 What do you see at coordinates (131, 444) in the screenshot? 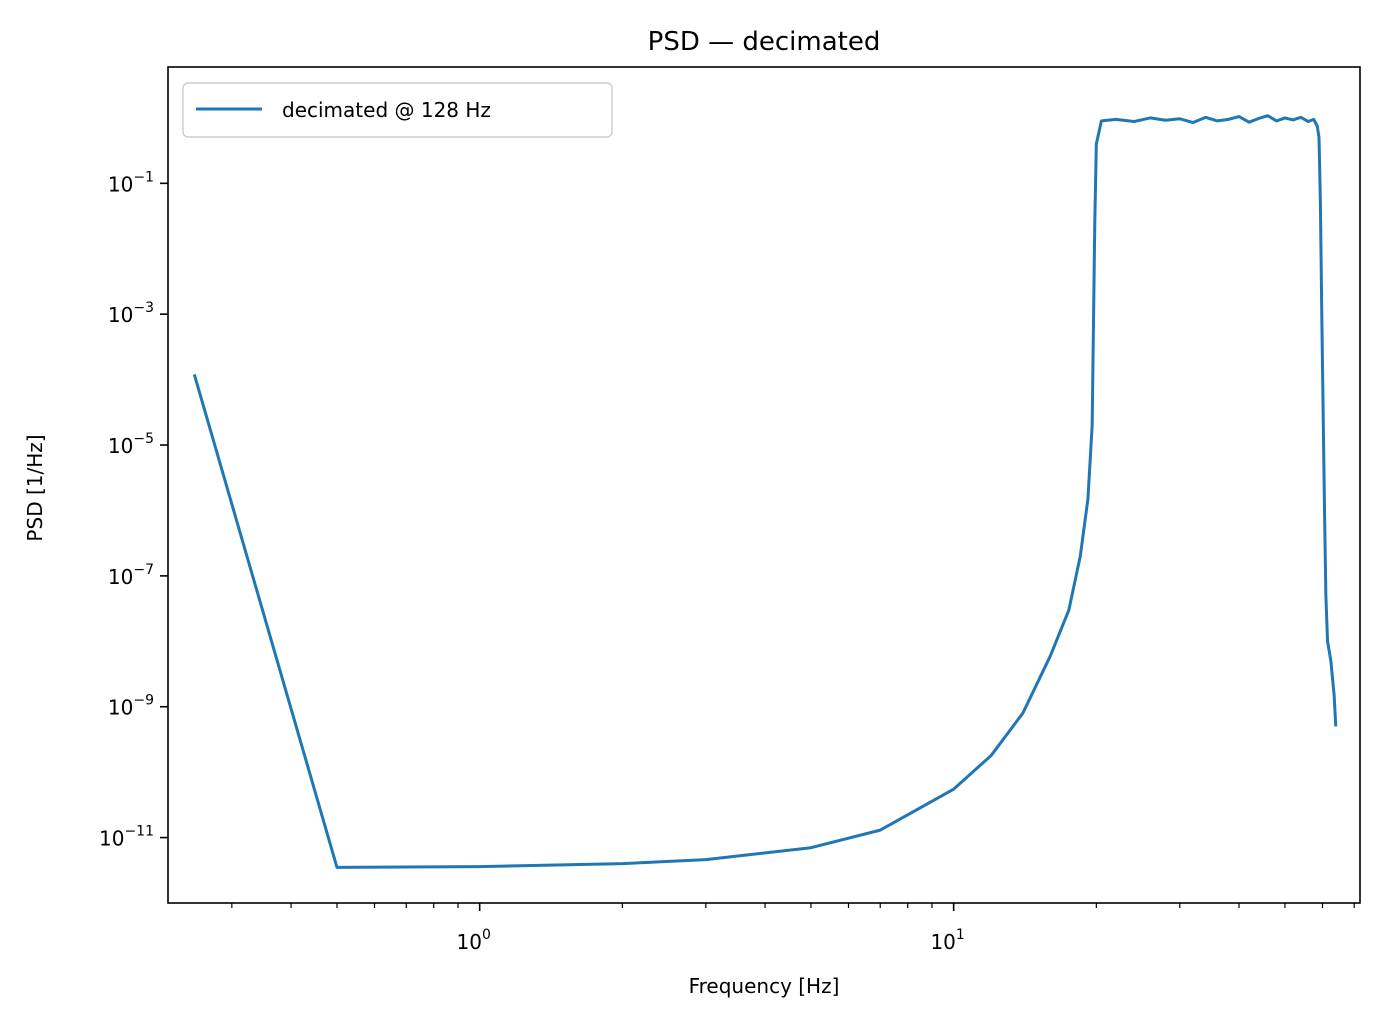
I see `y-tick-label: 10⁻⁵` at bounding box center [131, 444].